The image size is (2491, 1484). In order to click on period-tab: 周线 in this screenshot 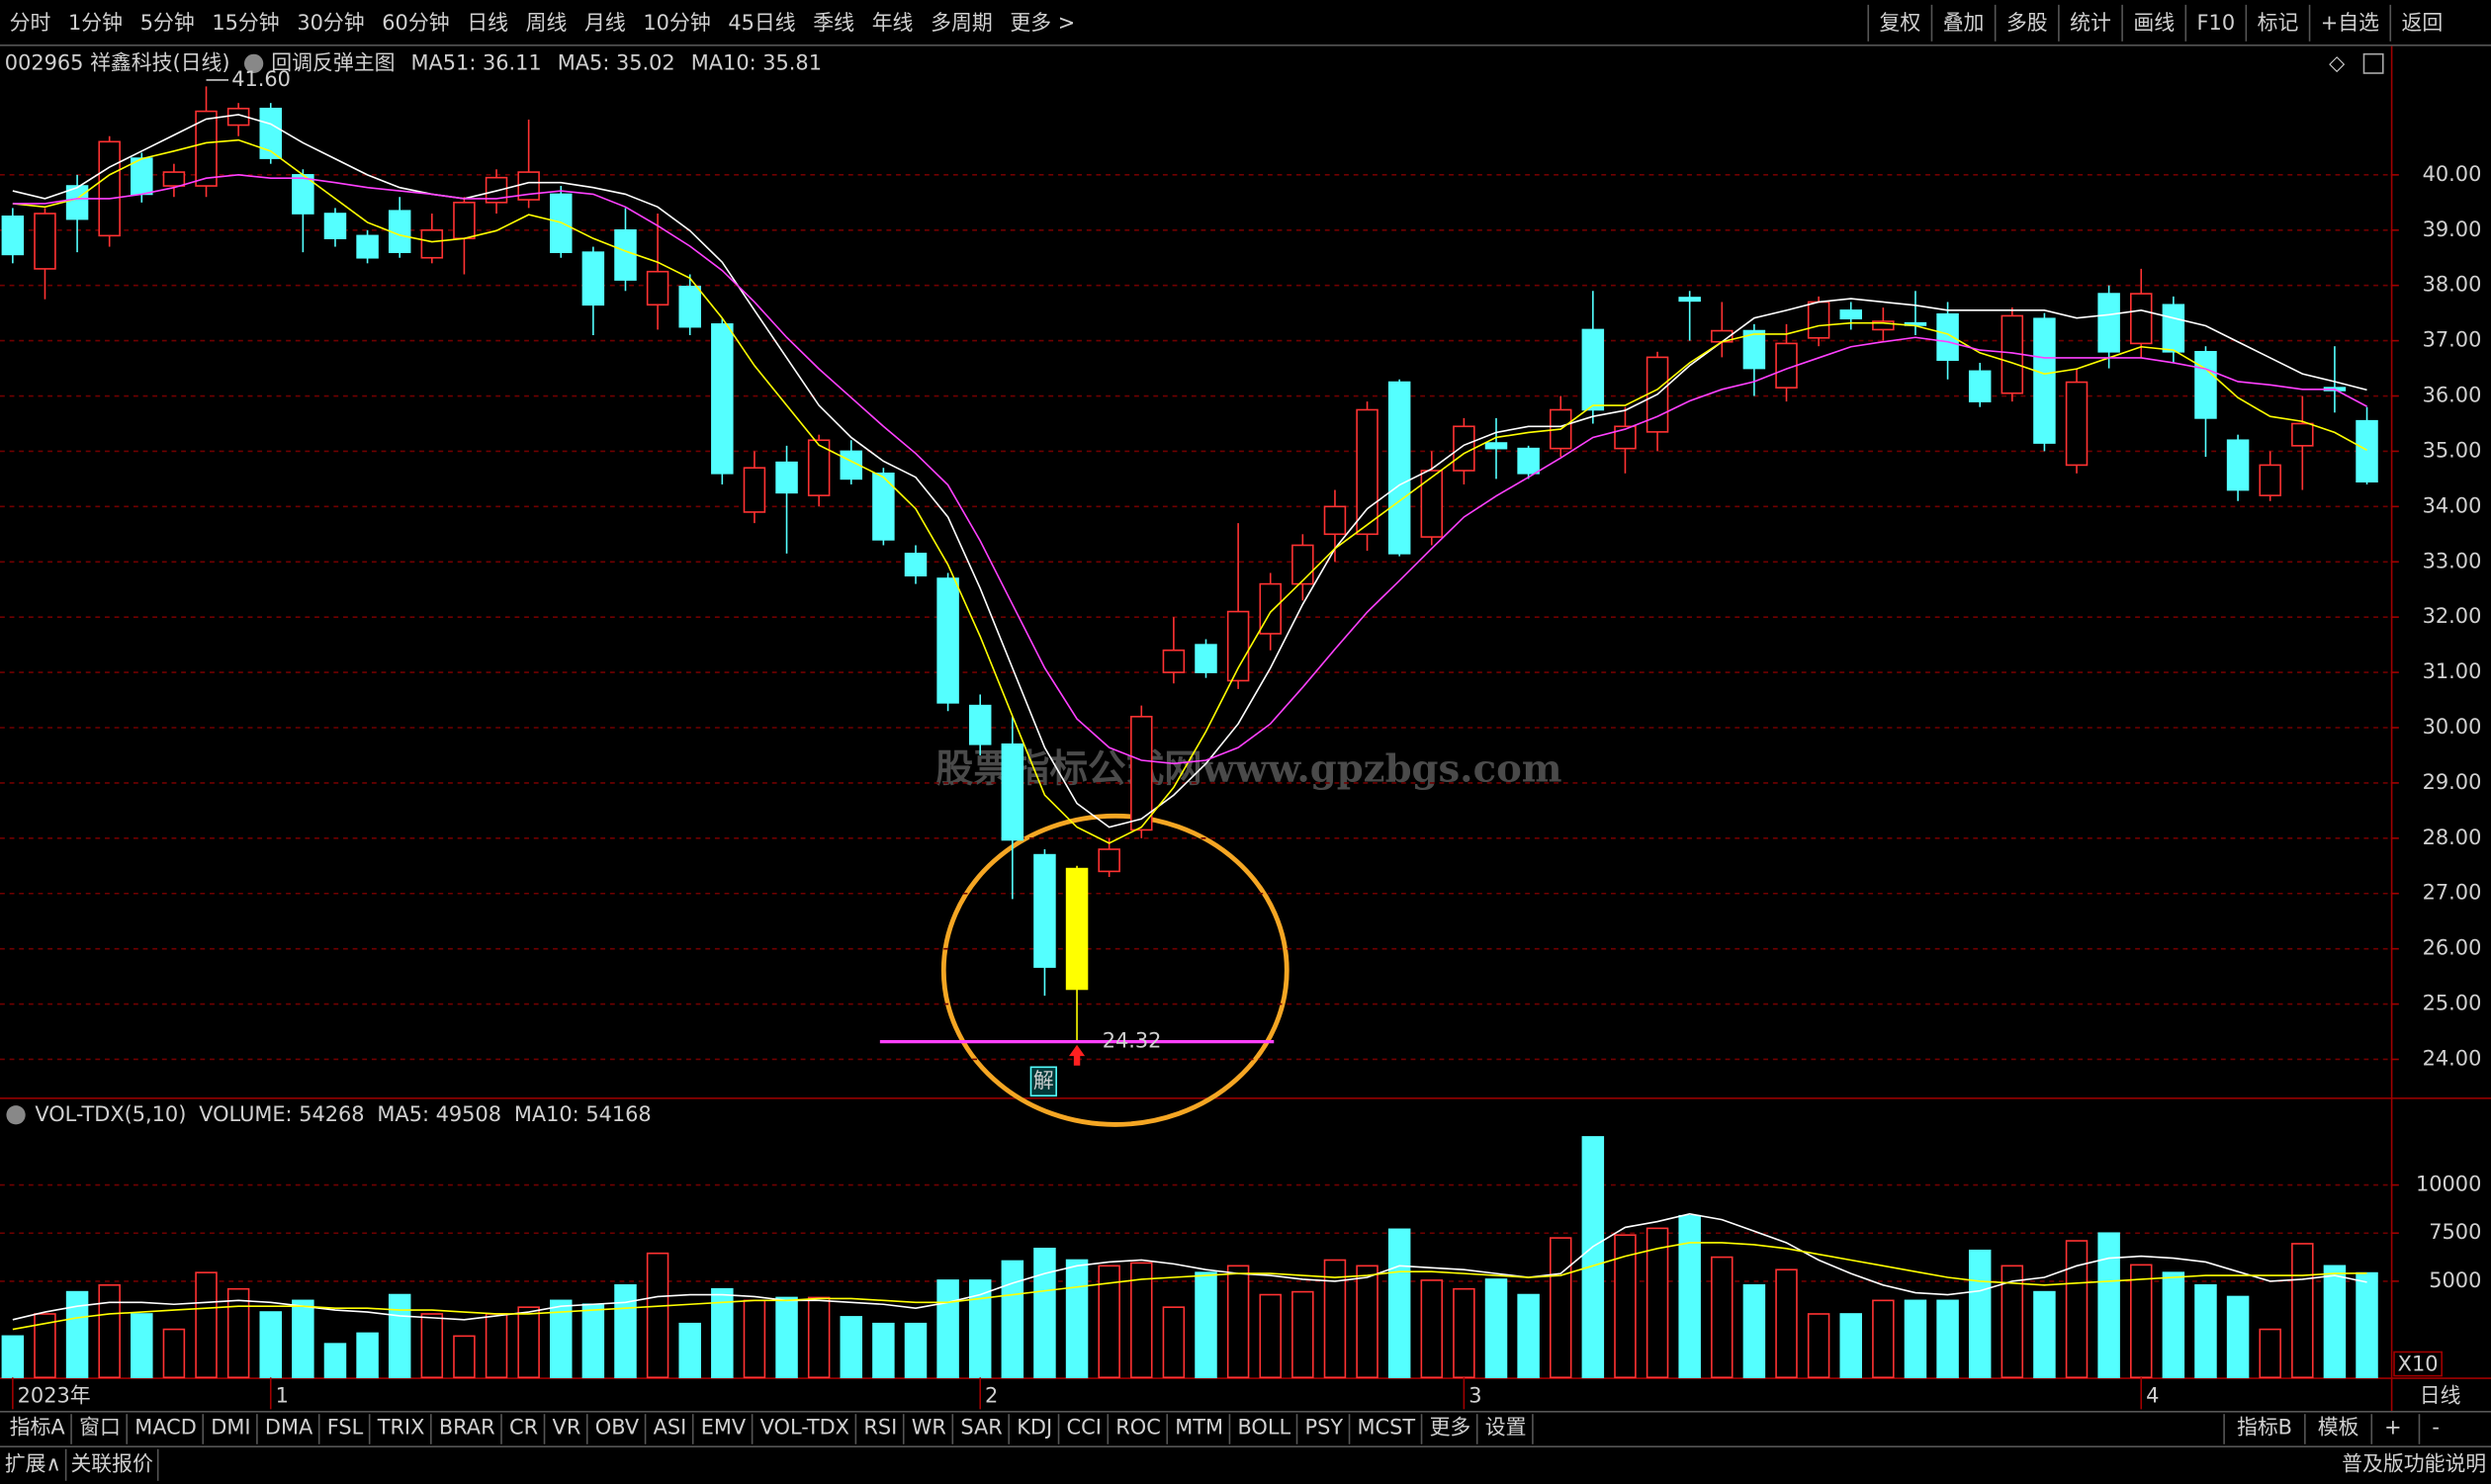, I will do `click(547, 23)`.